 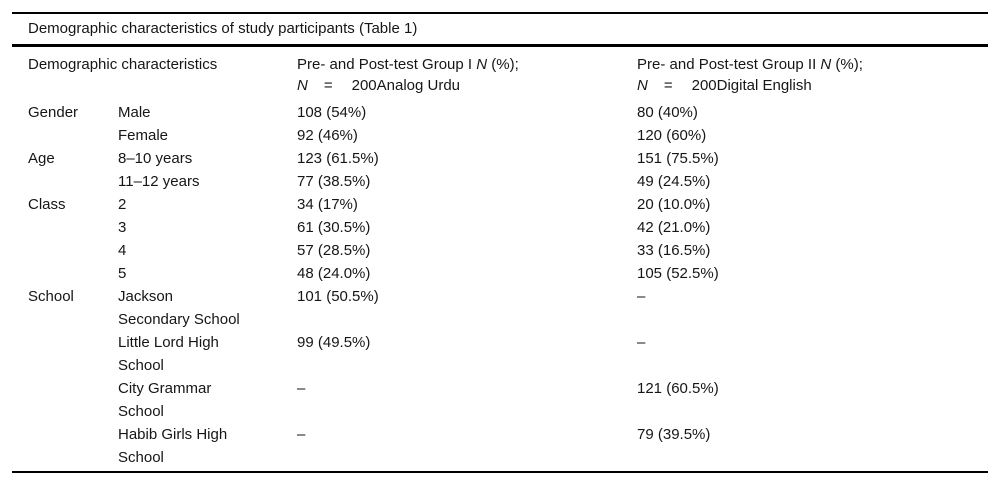 I want to click on header-group1-line1: Pre- and Post-test Group I N (%);, so click(x=467, y=64).